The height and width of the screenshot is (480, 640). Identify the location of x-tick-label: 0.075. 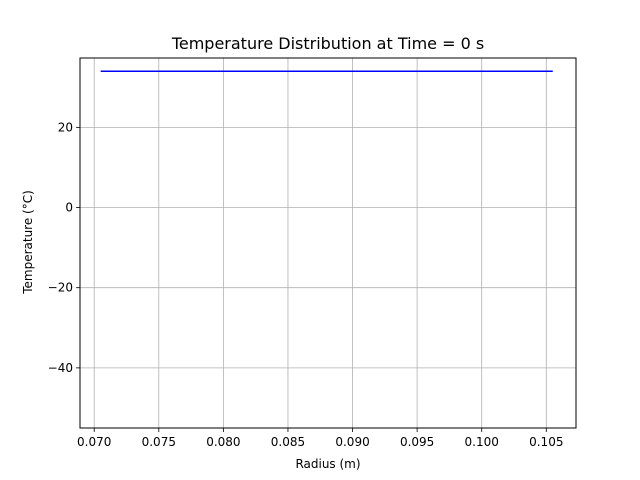
(159, 442).